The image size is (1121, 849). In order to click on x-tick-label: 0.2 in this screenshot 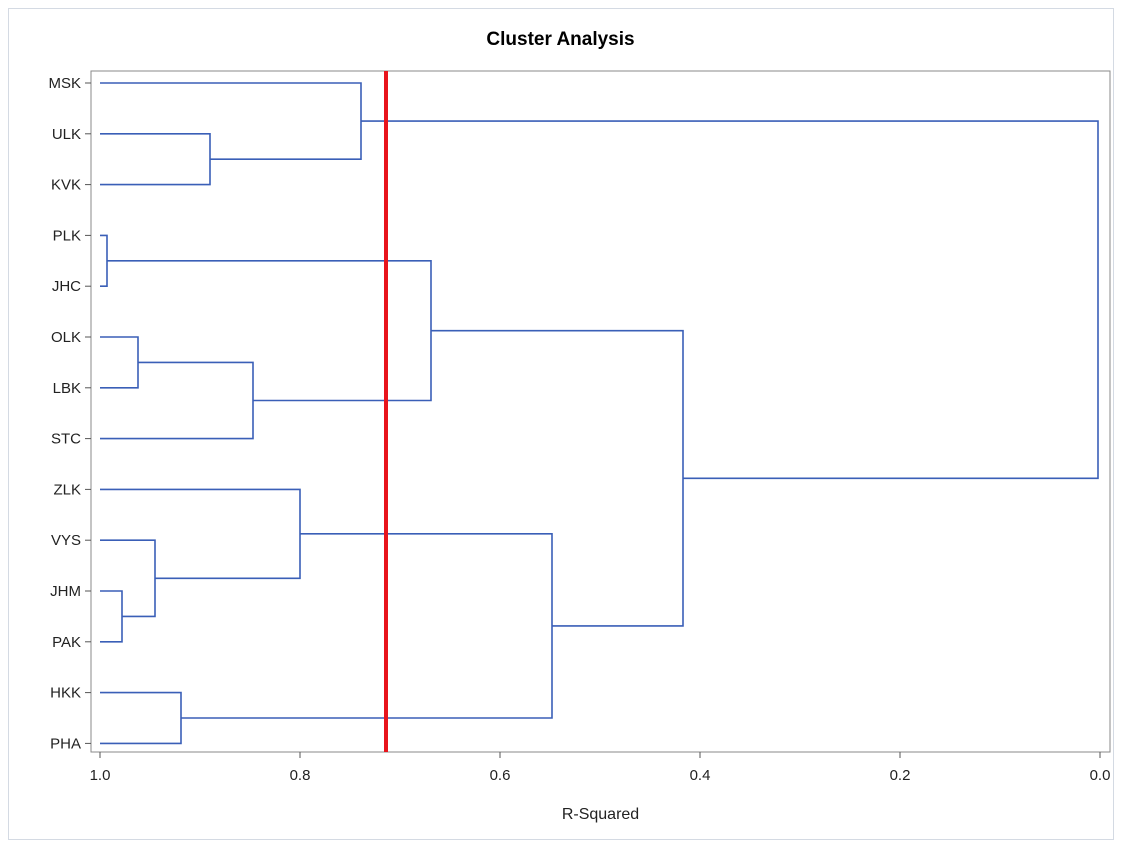, I will do `click(900, 775)`.